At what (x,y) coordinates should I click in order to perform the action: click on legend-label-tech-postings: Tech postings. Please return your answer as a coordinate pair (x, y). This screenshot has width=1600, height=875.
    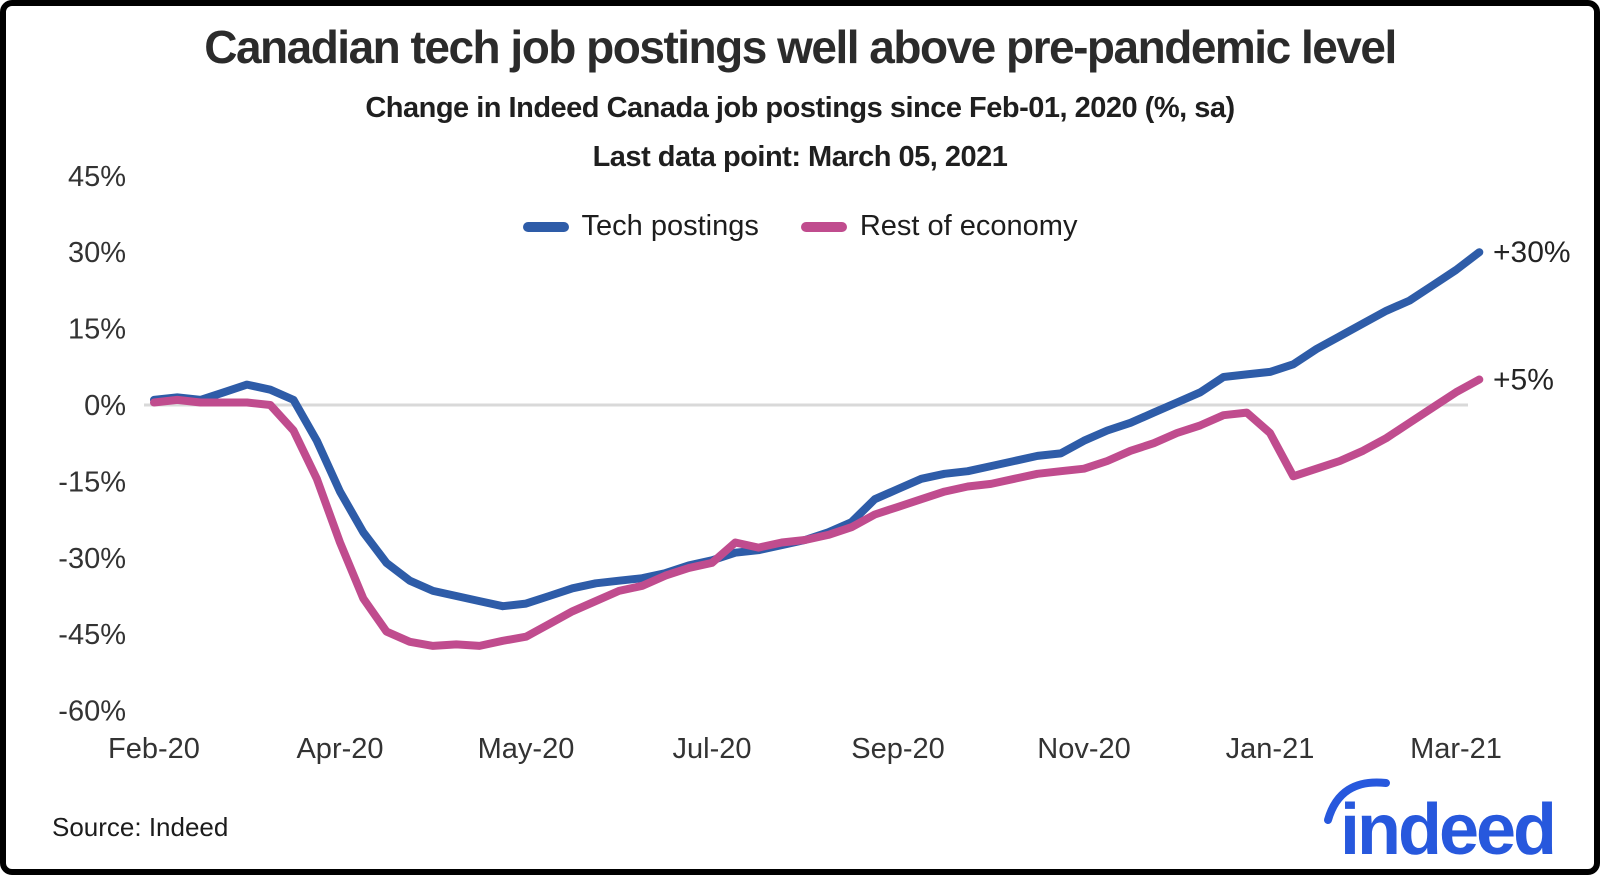
    Looking at the image, I should click on (670, 226).